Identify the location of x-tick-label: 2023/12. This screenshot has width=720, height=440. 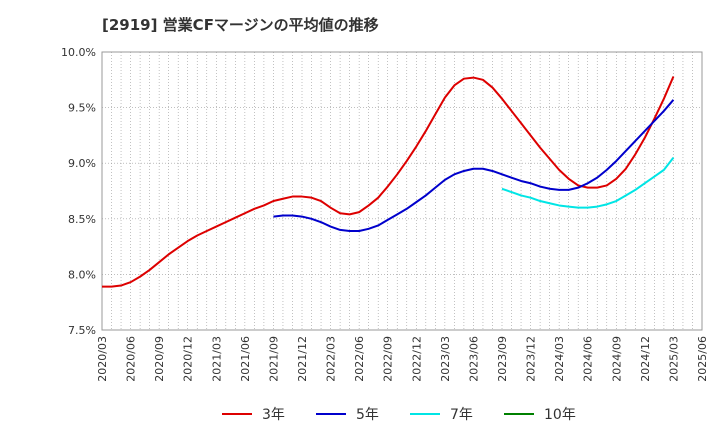
(531, 359).